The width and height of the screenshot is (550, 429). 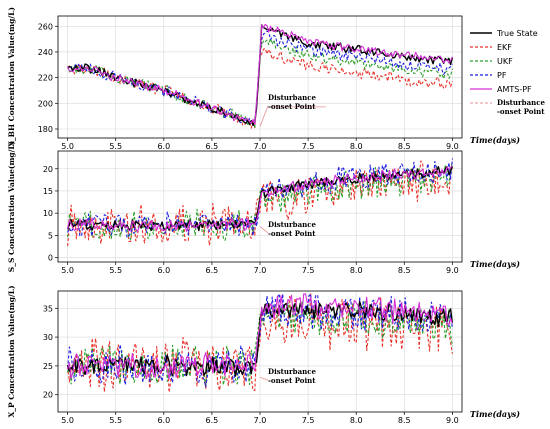 What do you see at coordinates (48, 308) in the screenshot?
I see `y-tick-label: 35` at bounding box center [48, 308].